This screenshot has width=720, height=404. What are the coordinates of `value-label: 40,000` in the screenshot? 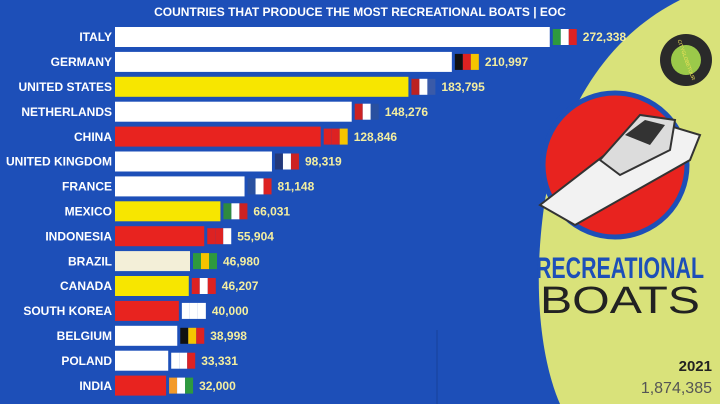 It's located at (230, 311).